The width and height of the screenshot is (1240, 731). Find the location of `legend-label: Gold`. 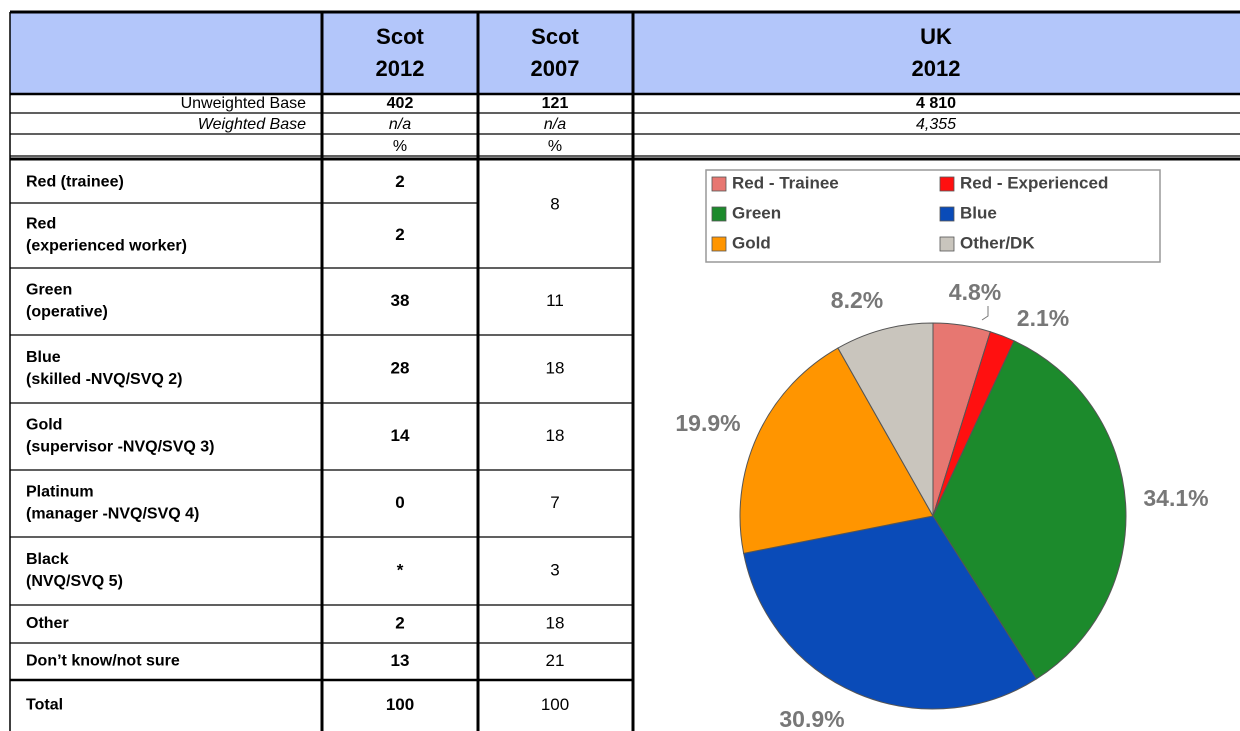

legend-label: Gold is located at coordinates (751, 242).